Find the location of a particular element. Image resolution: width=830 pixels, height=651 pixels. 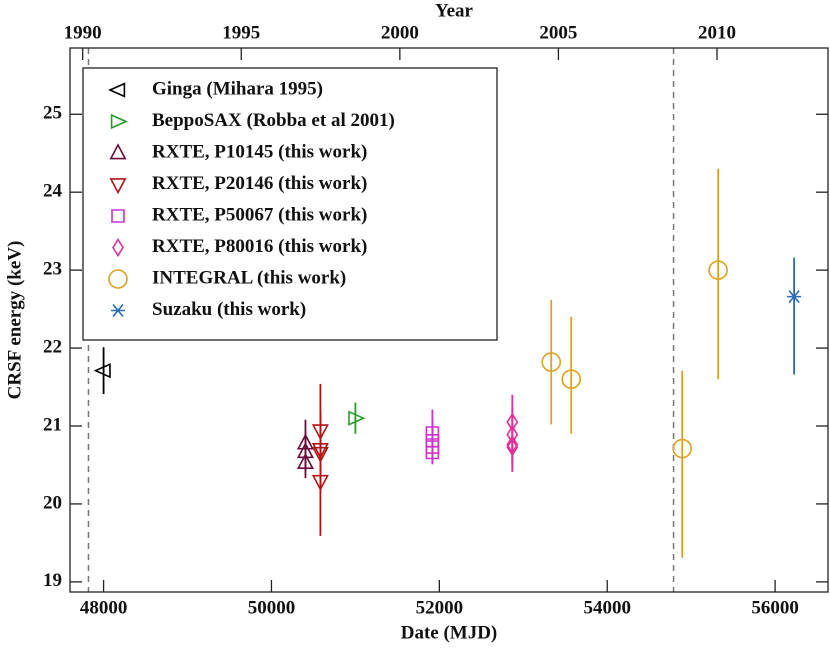

y-axis-label: CRSF energy (keV) is located at coordinates (14, 320).